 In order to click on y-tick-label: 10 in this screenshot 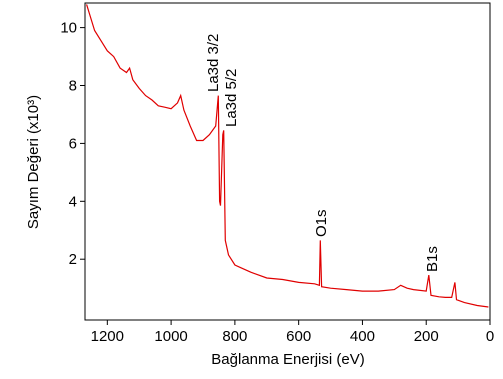, I will do `click(68, 28)`.